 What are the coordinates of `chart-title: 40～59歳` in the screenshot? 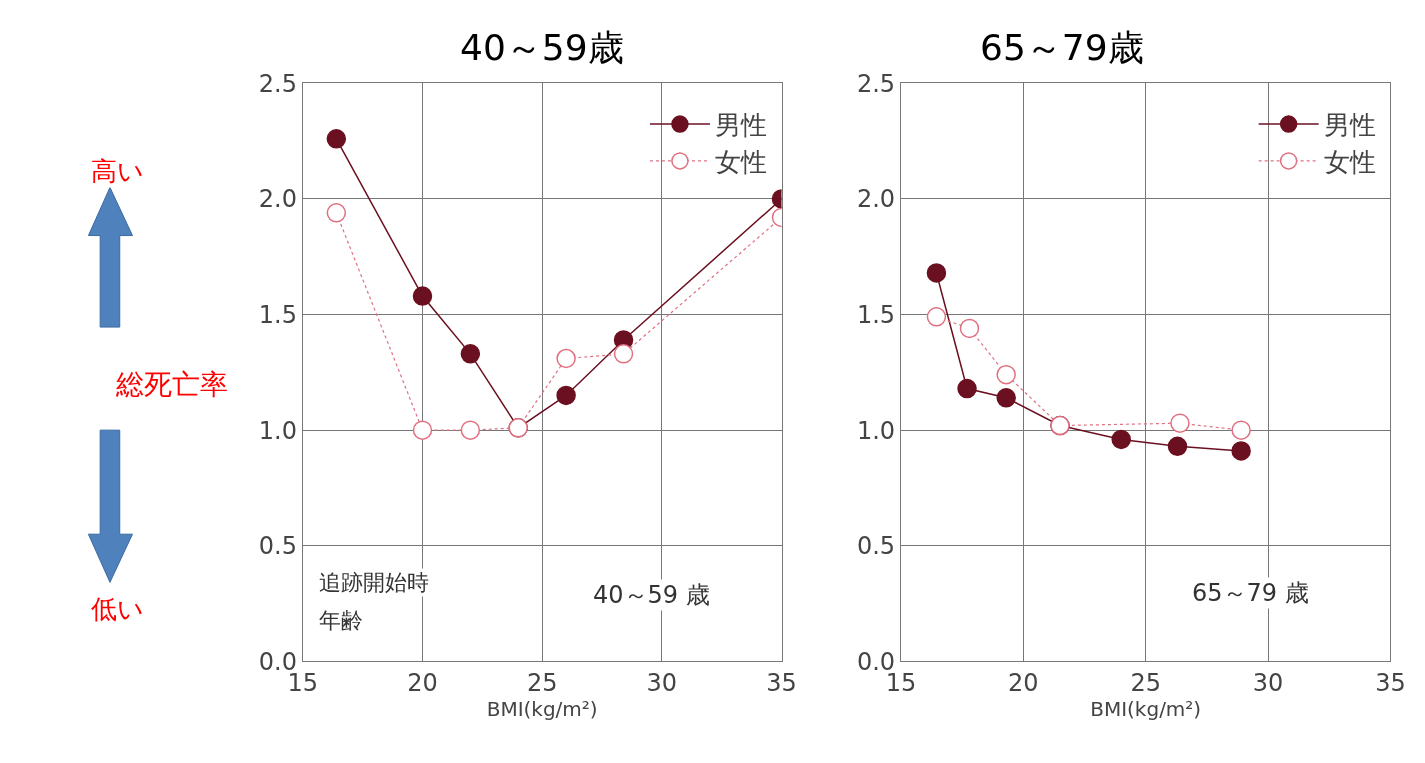 It's located at (542, 47).